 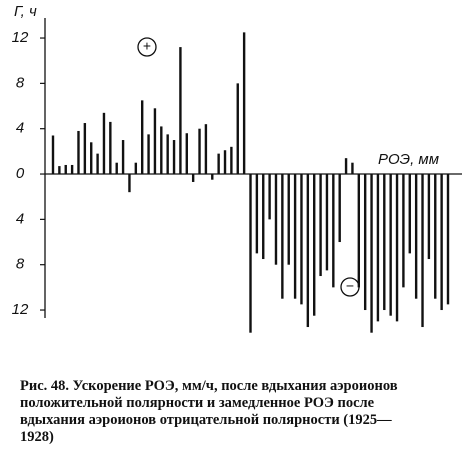 What do you see at coordinates (37, 437) in the screenshot?
I see `caption-line: 1928)` at bounding box center [37, 437].